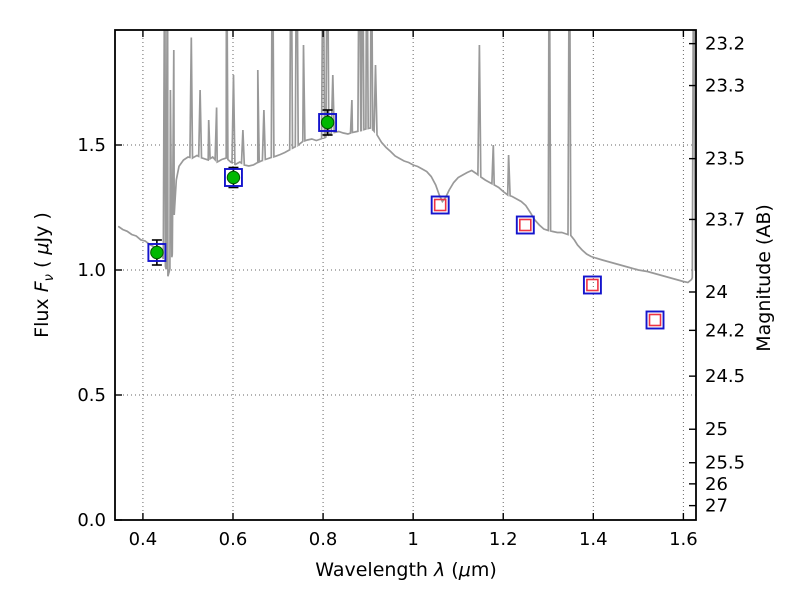 The image size is (800, 600). I want to click on x-axis-label-text: Wavelength, so click(374, 570).